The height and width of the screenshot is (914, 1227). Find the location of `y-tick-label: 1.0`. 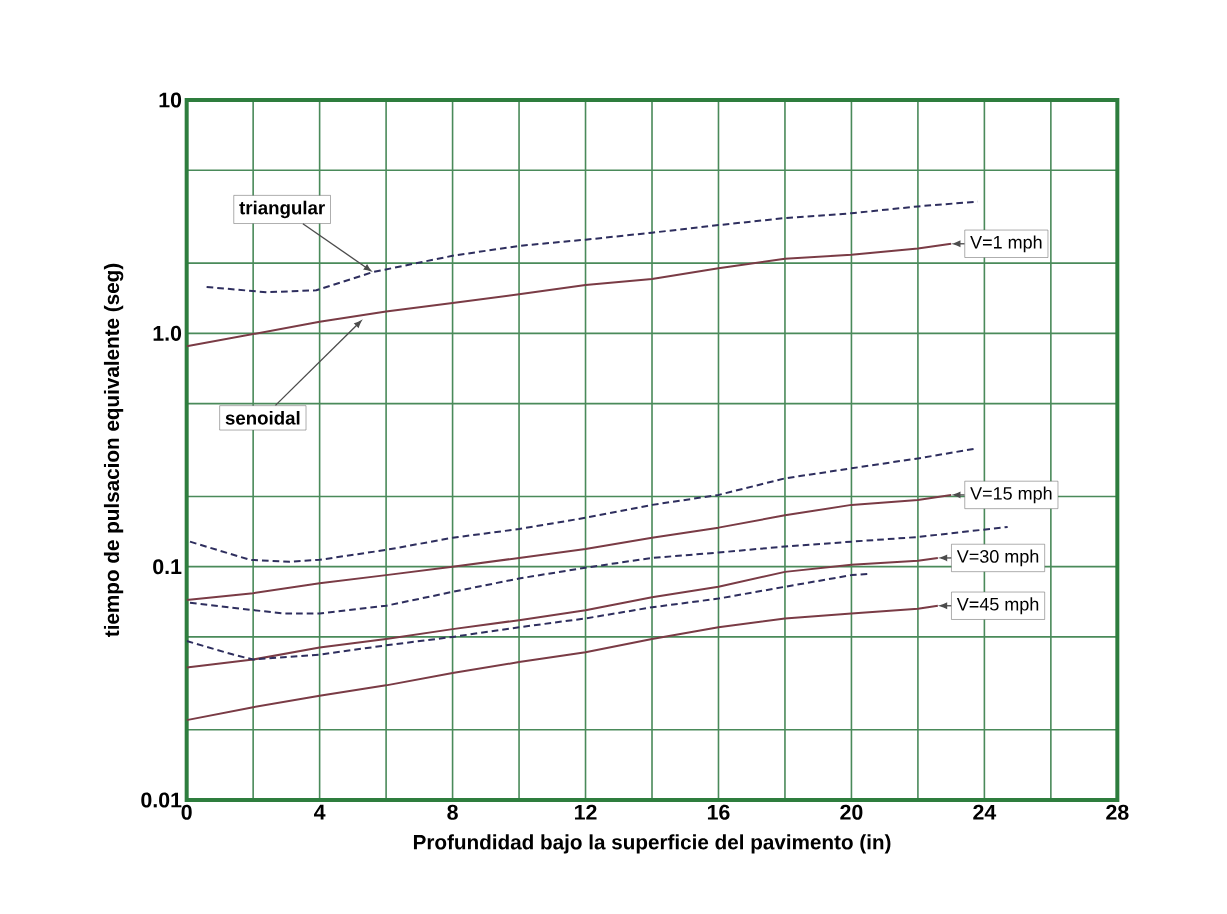

y-tick-label: 1.0 is located at coordinates (167, 333).